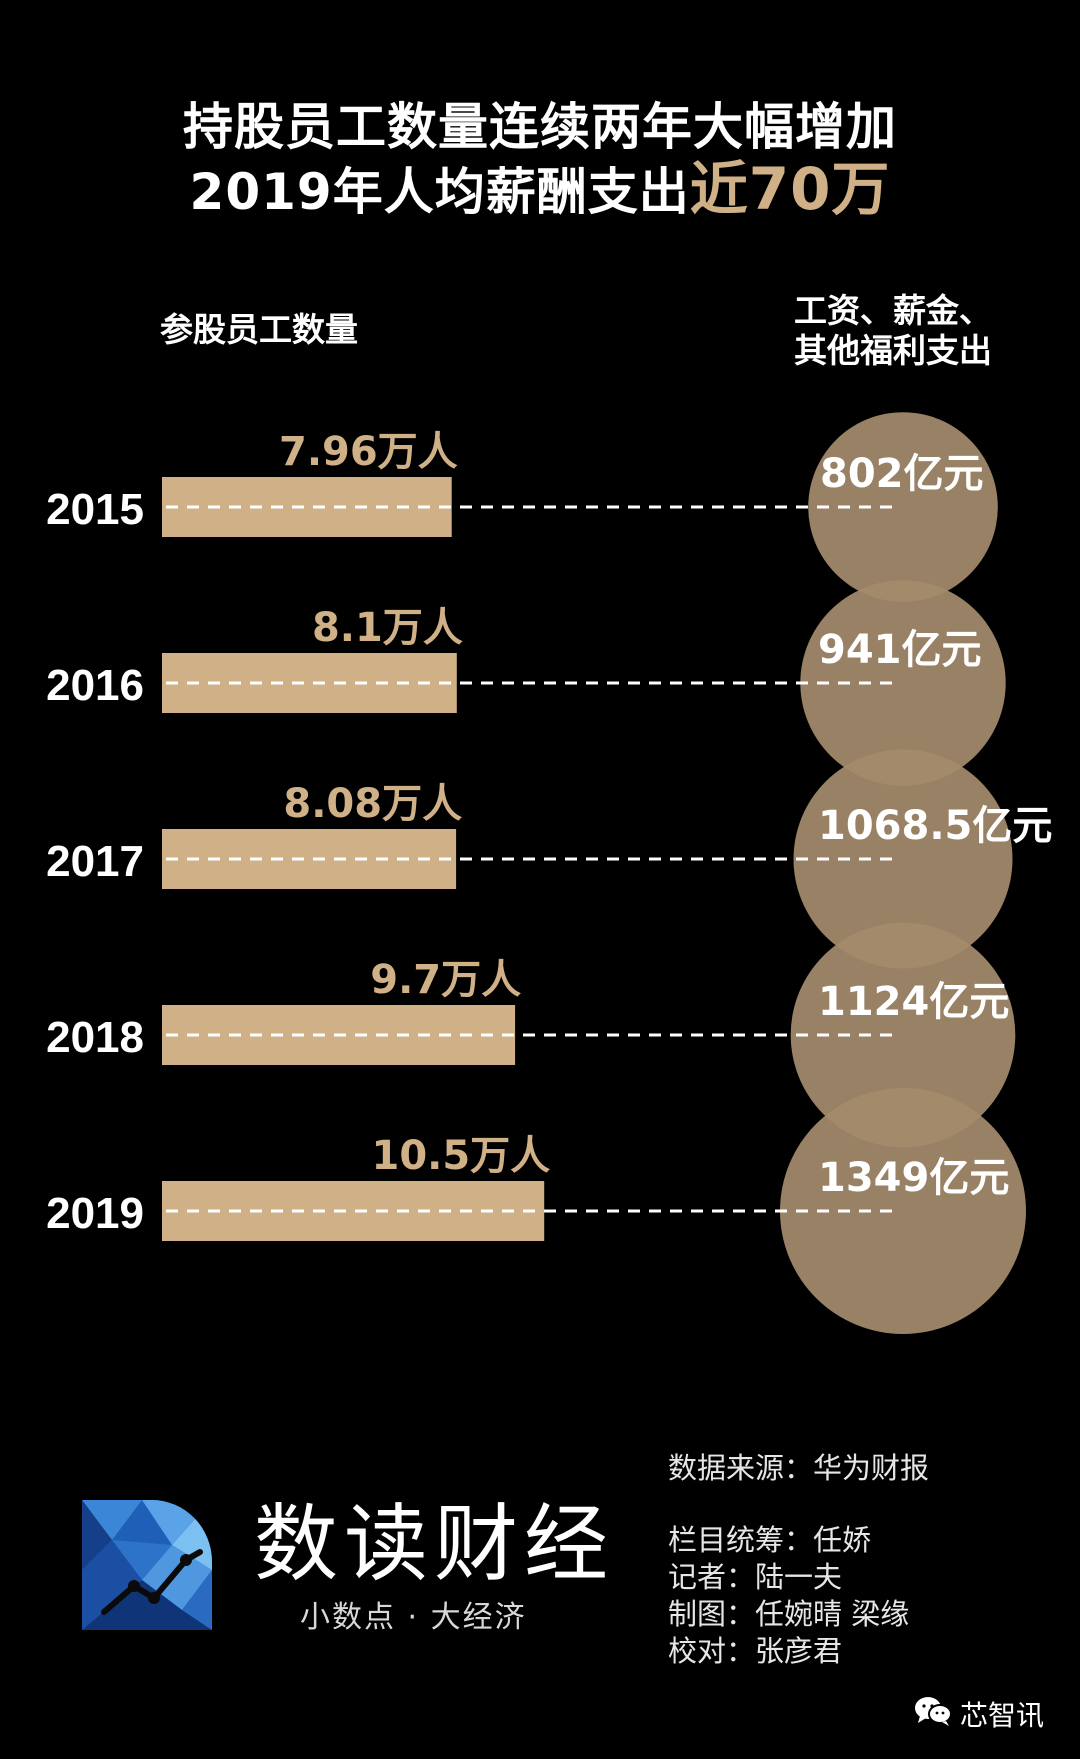  I want to click on chart-title-line2: 2019年人均薪酬支出近70万, so click(540, 190).